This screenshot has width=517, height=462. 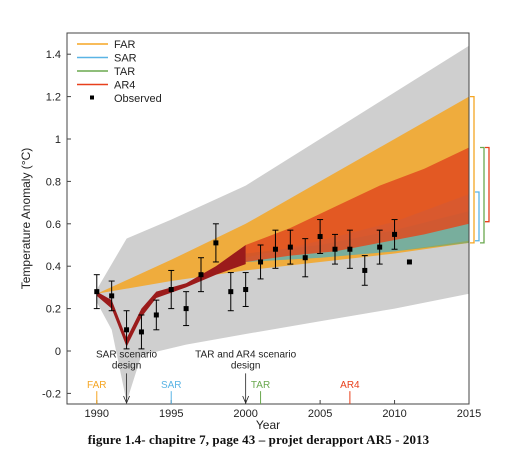 What do you see at coordinates (138, 99) in the screenshot?
I see `legend-label-observed: Observed` at bounding box center [138, 99].